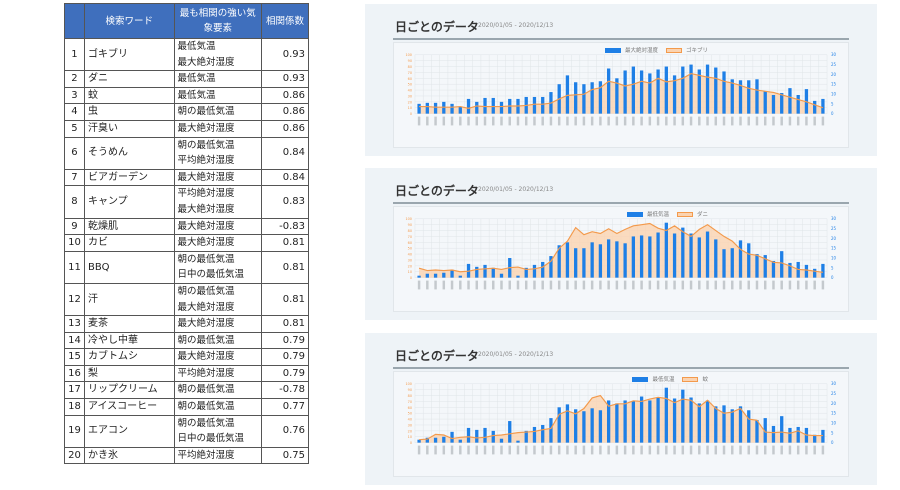 The height and width of the screenshot is (490, 900). Describe the element at coordinates (705, 380) in the screenshot. I see `legend-area-label: 蚊` at that location.